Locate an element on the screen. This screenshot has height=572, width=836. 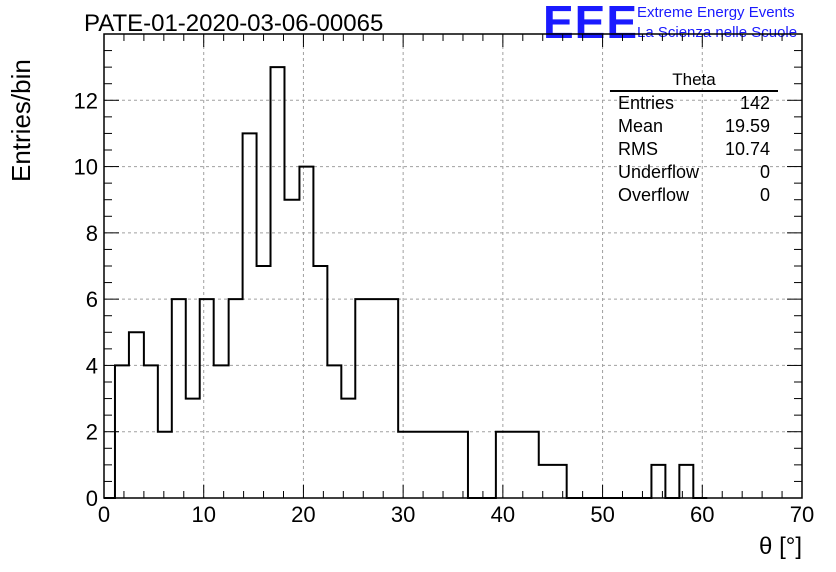
stats-label: Mean is located at coordinates (641, 126).